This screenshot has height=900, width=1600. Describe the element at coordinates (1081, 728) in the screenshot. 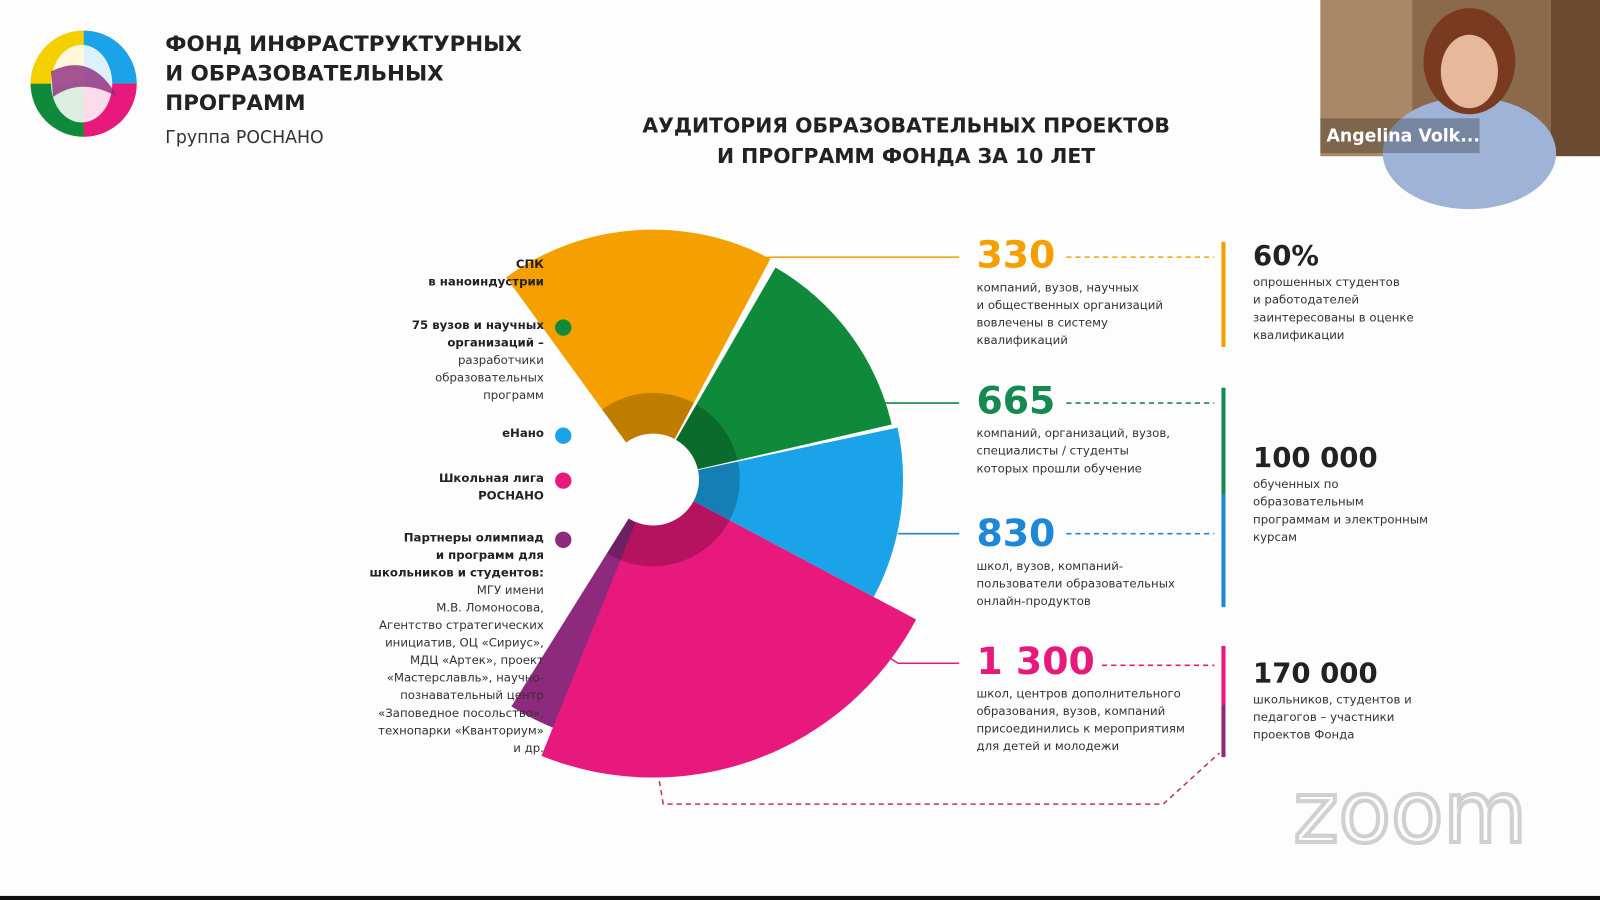

I see `stat-description: присоединились к мероприятиям` at that location.